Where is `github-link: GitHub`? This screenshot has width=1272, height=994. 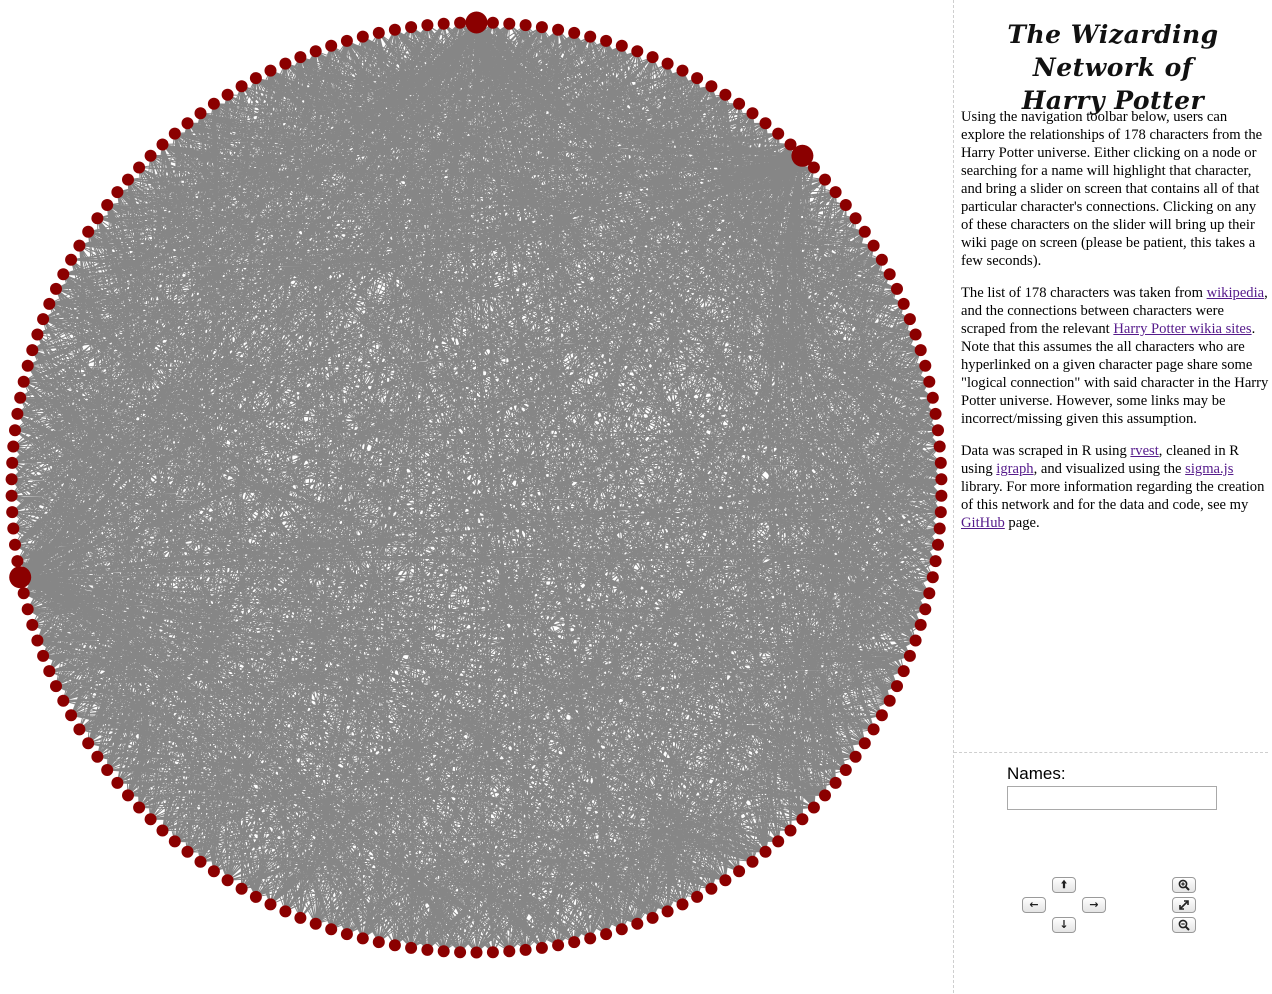 github-link: GitHub is located at coordinates (983, 523).